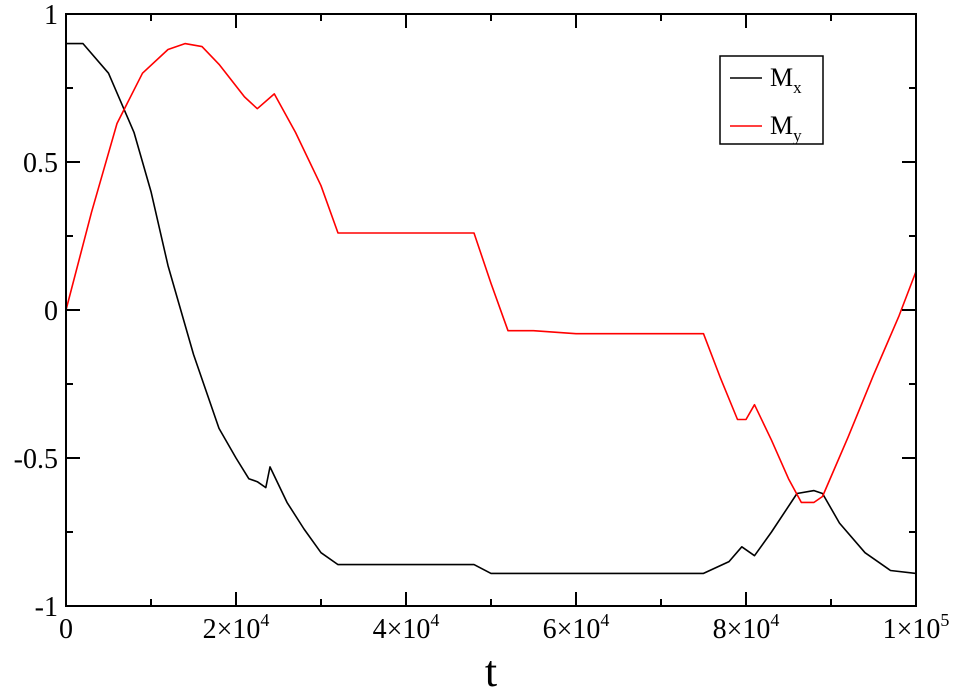 This screenshot has height=697, width=960. What do you see at coordinates (46, 607) in the screenshot?
I see `y-tick-label: -1` at bounding box center [46, 607].